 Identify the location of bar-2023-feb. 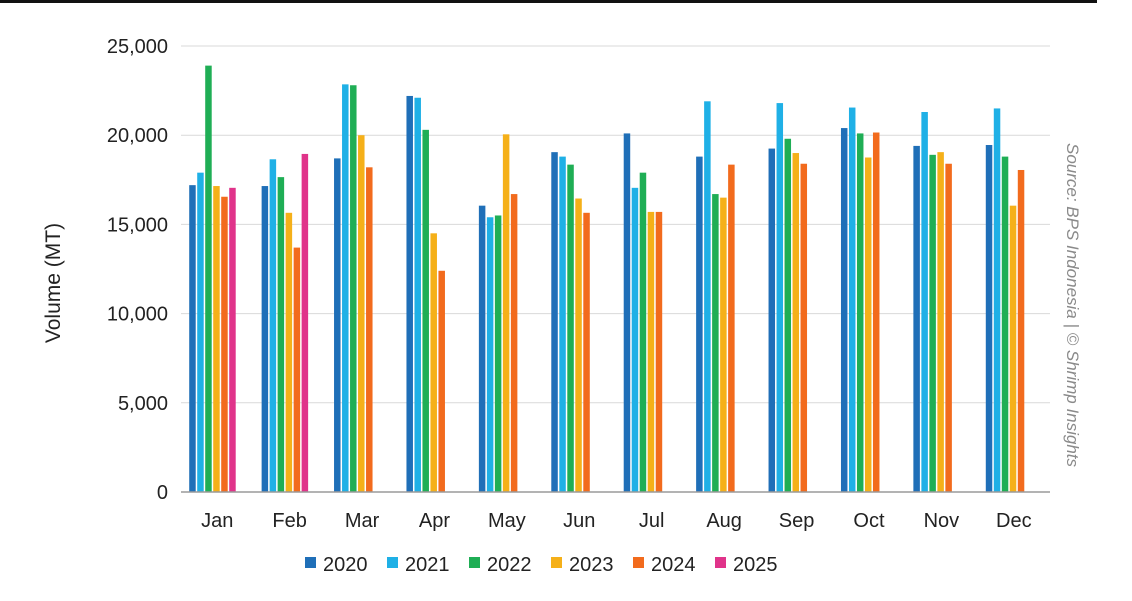
(289, 352).